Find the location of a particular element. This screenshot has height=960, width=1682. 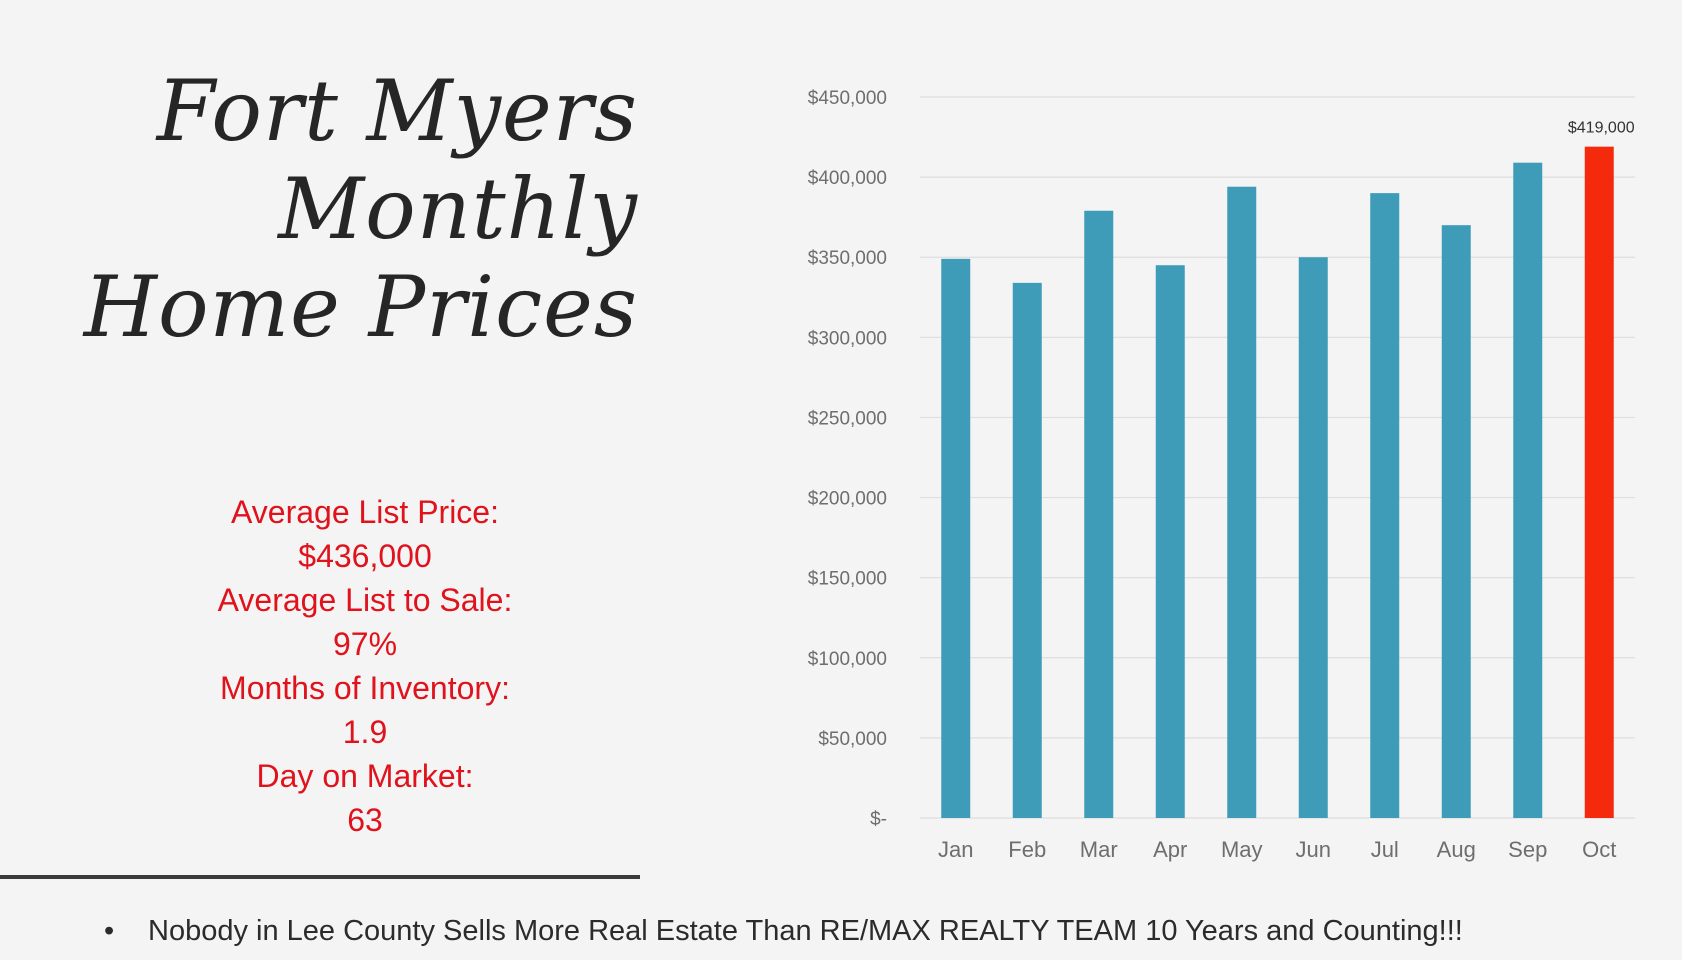

x-tick-label: Apr is located at coordinates (1170, 849).